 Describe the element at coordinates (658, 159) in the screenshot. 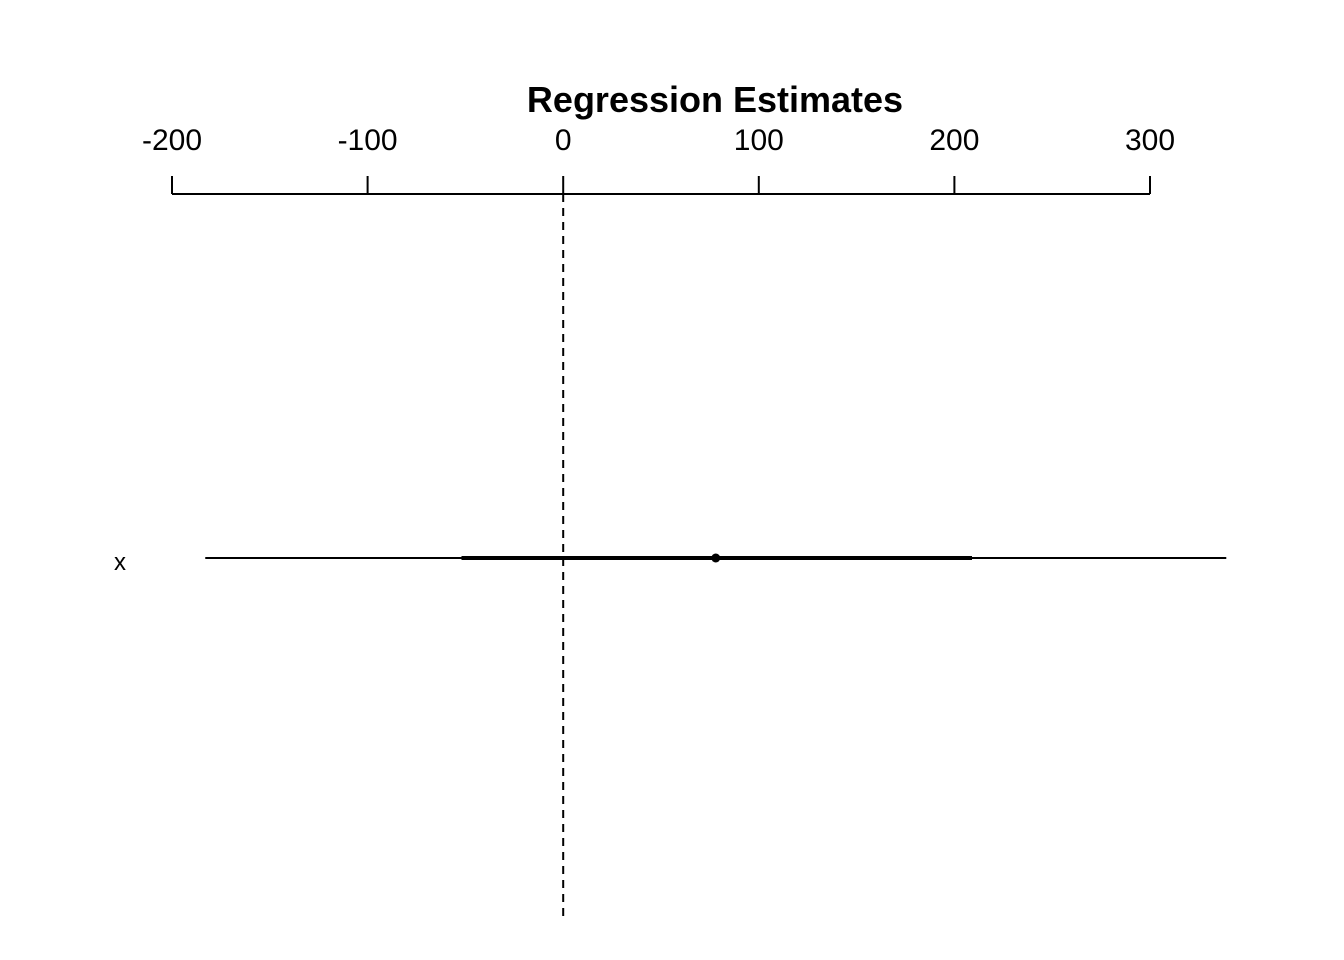

I see `top-x-axis: -200 -100 0 100 200 300` at that location.